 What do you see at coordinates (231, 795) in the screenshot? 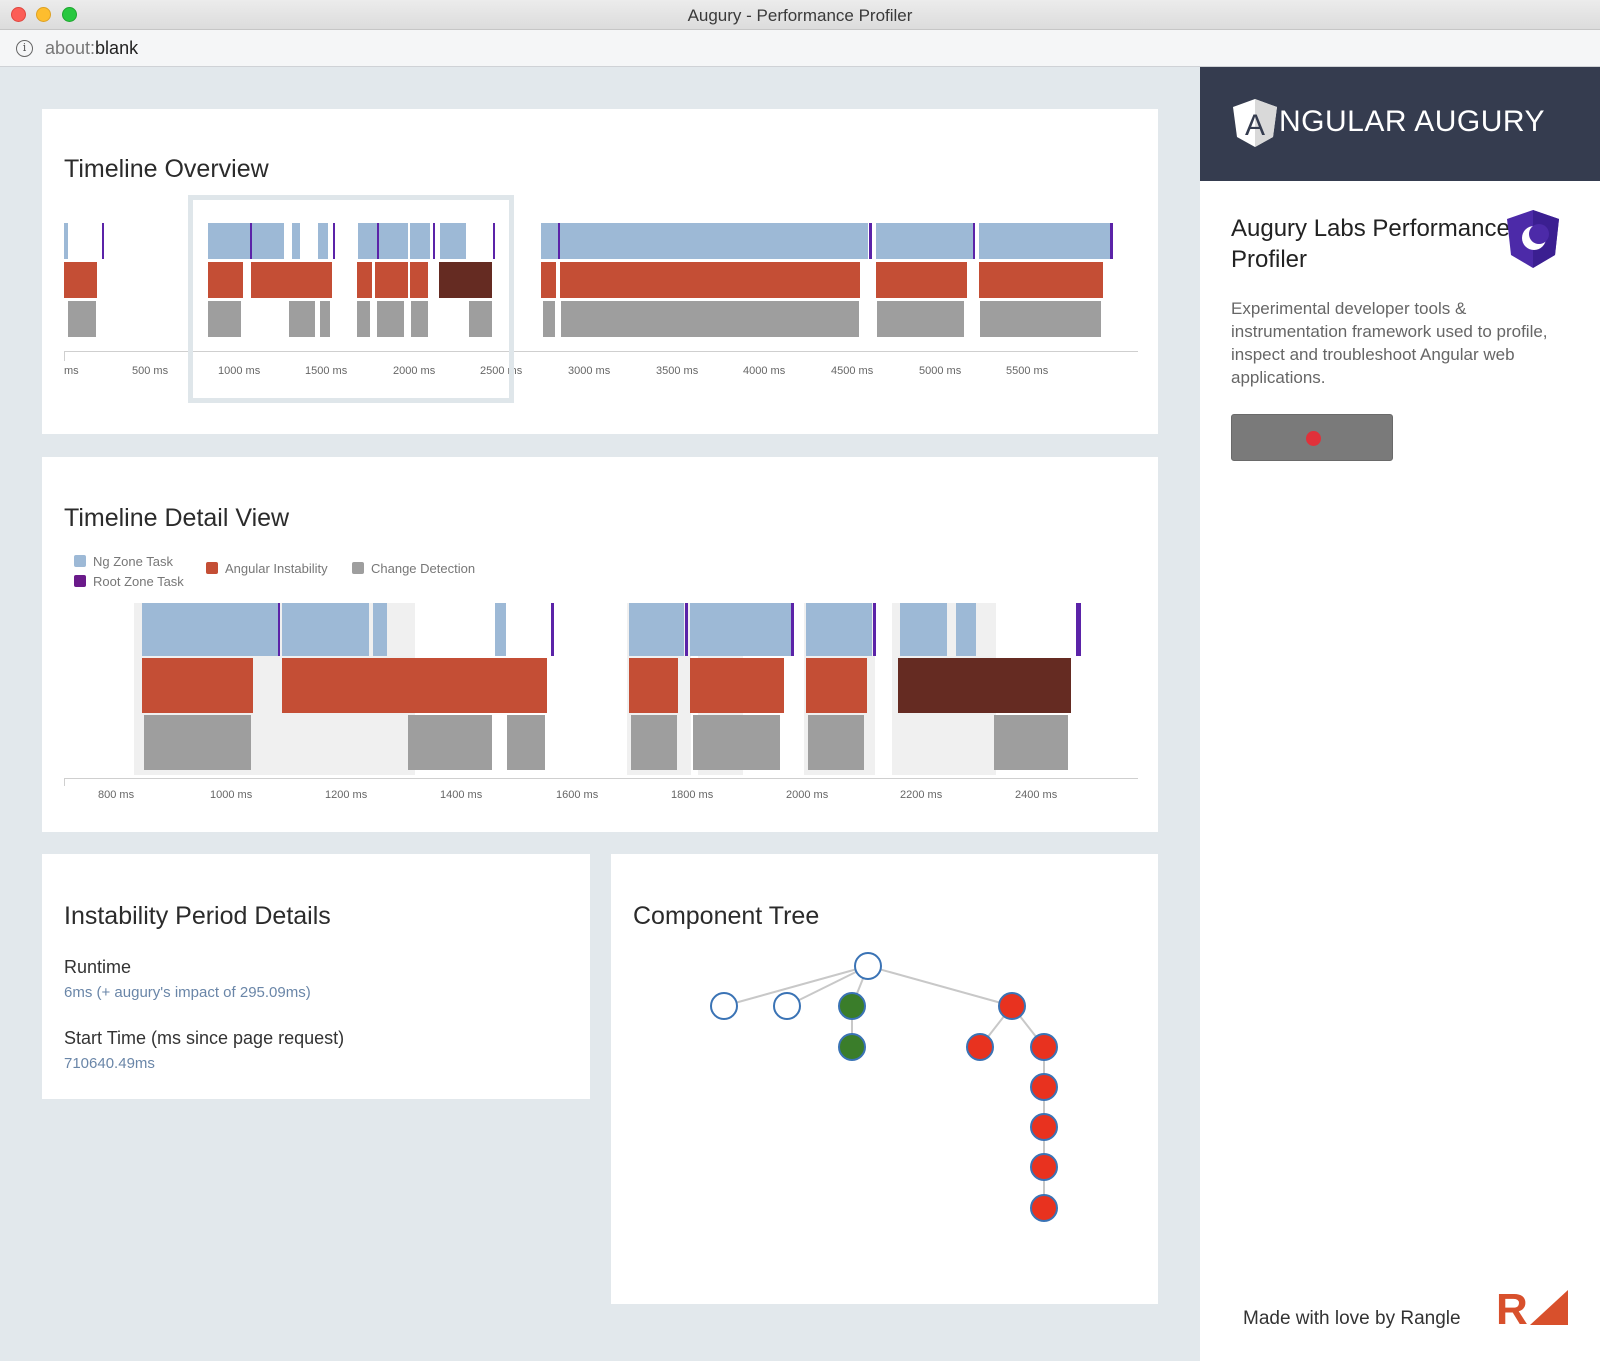
I see `axis-tick-label: 1000 ms` at bounding box center [231, 795].